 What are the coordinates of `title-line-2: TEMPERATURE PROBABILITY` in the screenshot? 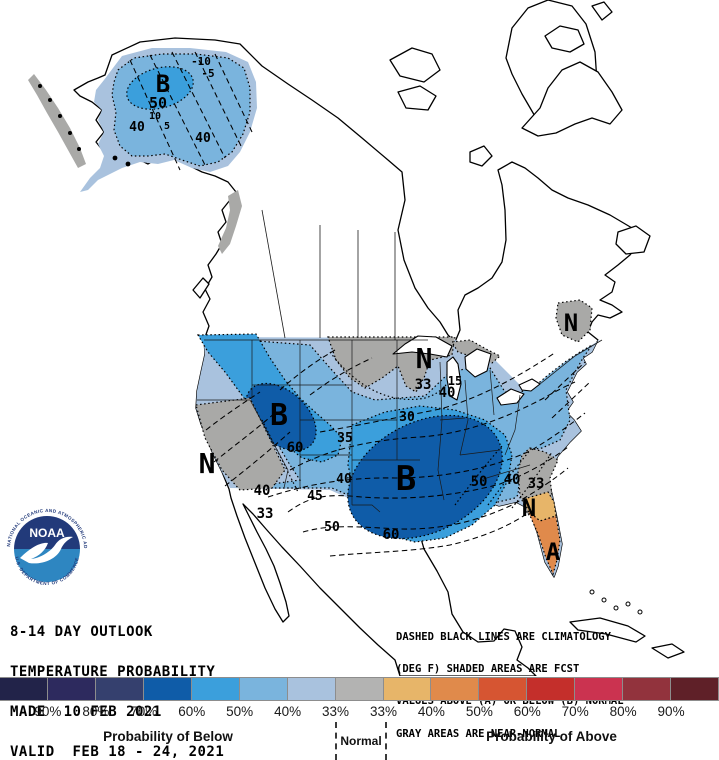 It's located at (113, 672).